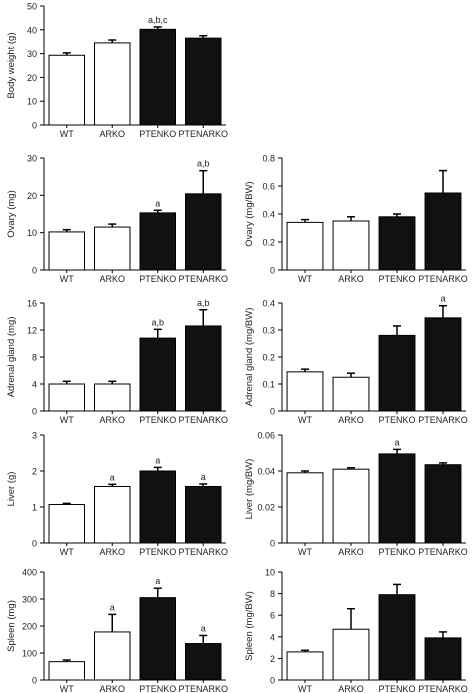 Image resolution: width=474 pixels, height=693 pixels. Describe the element at coordinates (268, 159) in the screenshot. I see `y-tick-label: 0.8` at that location.